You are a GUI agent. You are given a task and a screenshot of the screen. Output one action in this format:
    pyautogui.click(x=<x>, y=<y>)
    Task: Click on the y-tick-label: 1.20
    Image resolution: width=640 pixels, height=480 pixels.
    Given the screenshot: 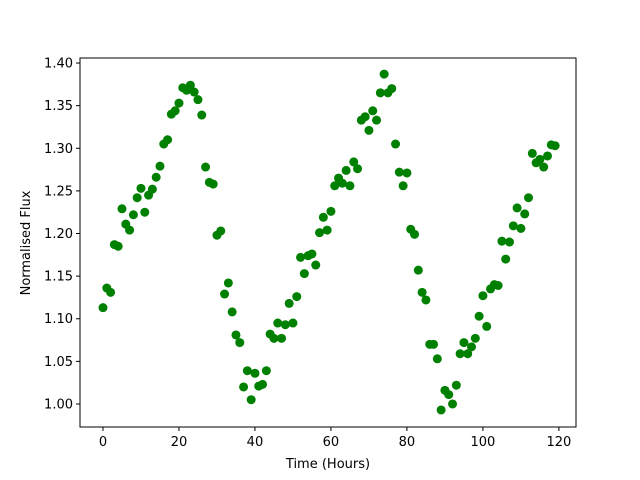 What is the action you would take?
    pyautogui.click(x=58, y=234)
    